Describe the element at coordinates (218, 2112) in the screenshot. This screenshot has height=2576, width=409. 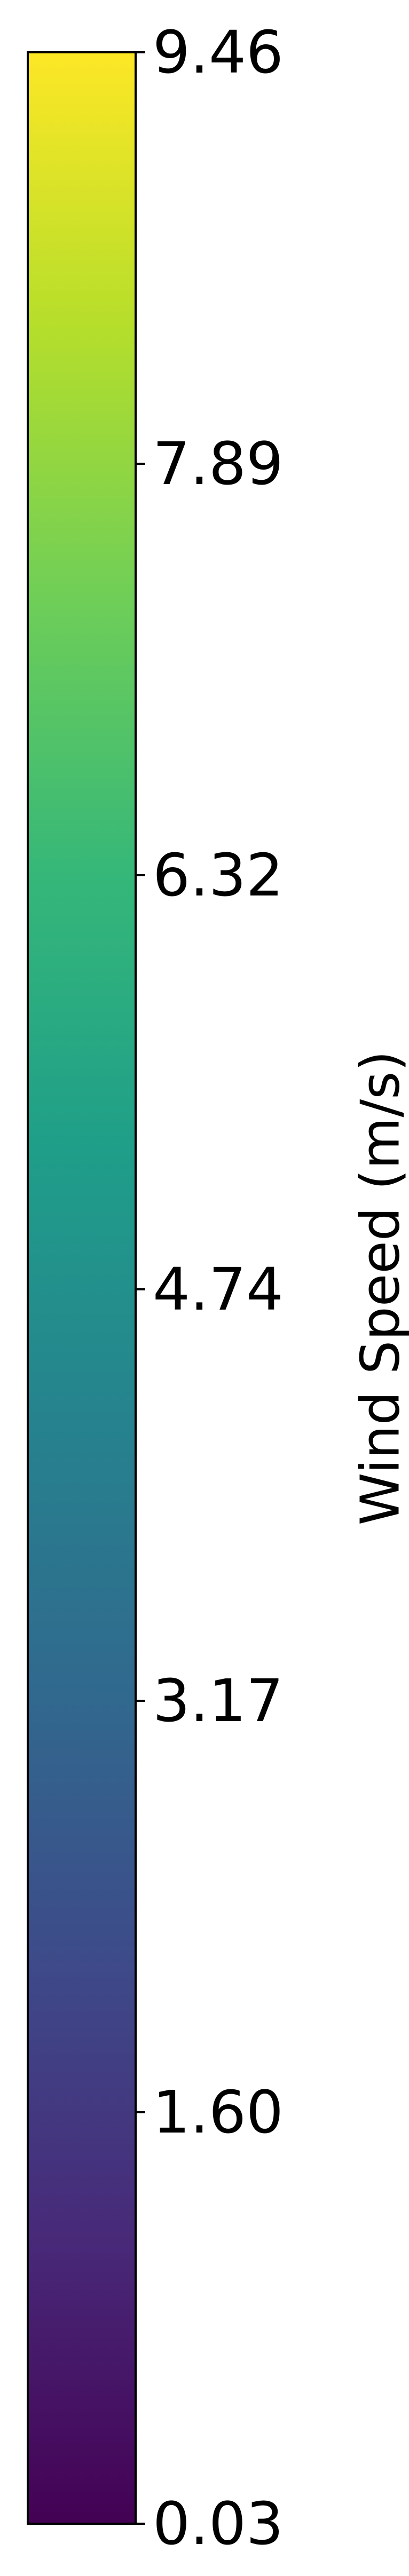
I see `colorbar-tick-label: 1.60` at that location.